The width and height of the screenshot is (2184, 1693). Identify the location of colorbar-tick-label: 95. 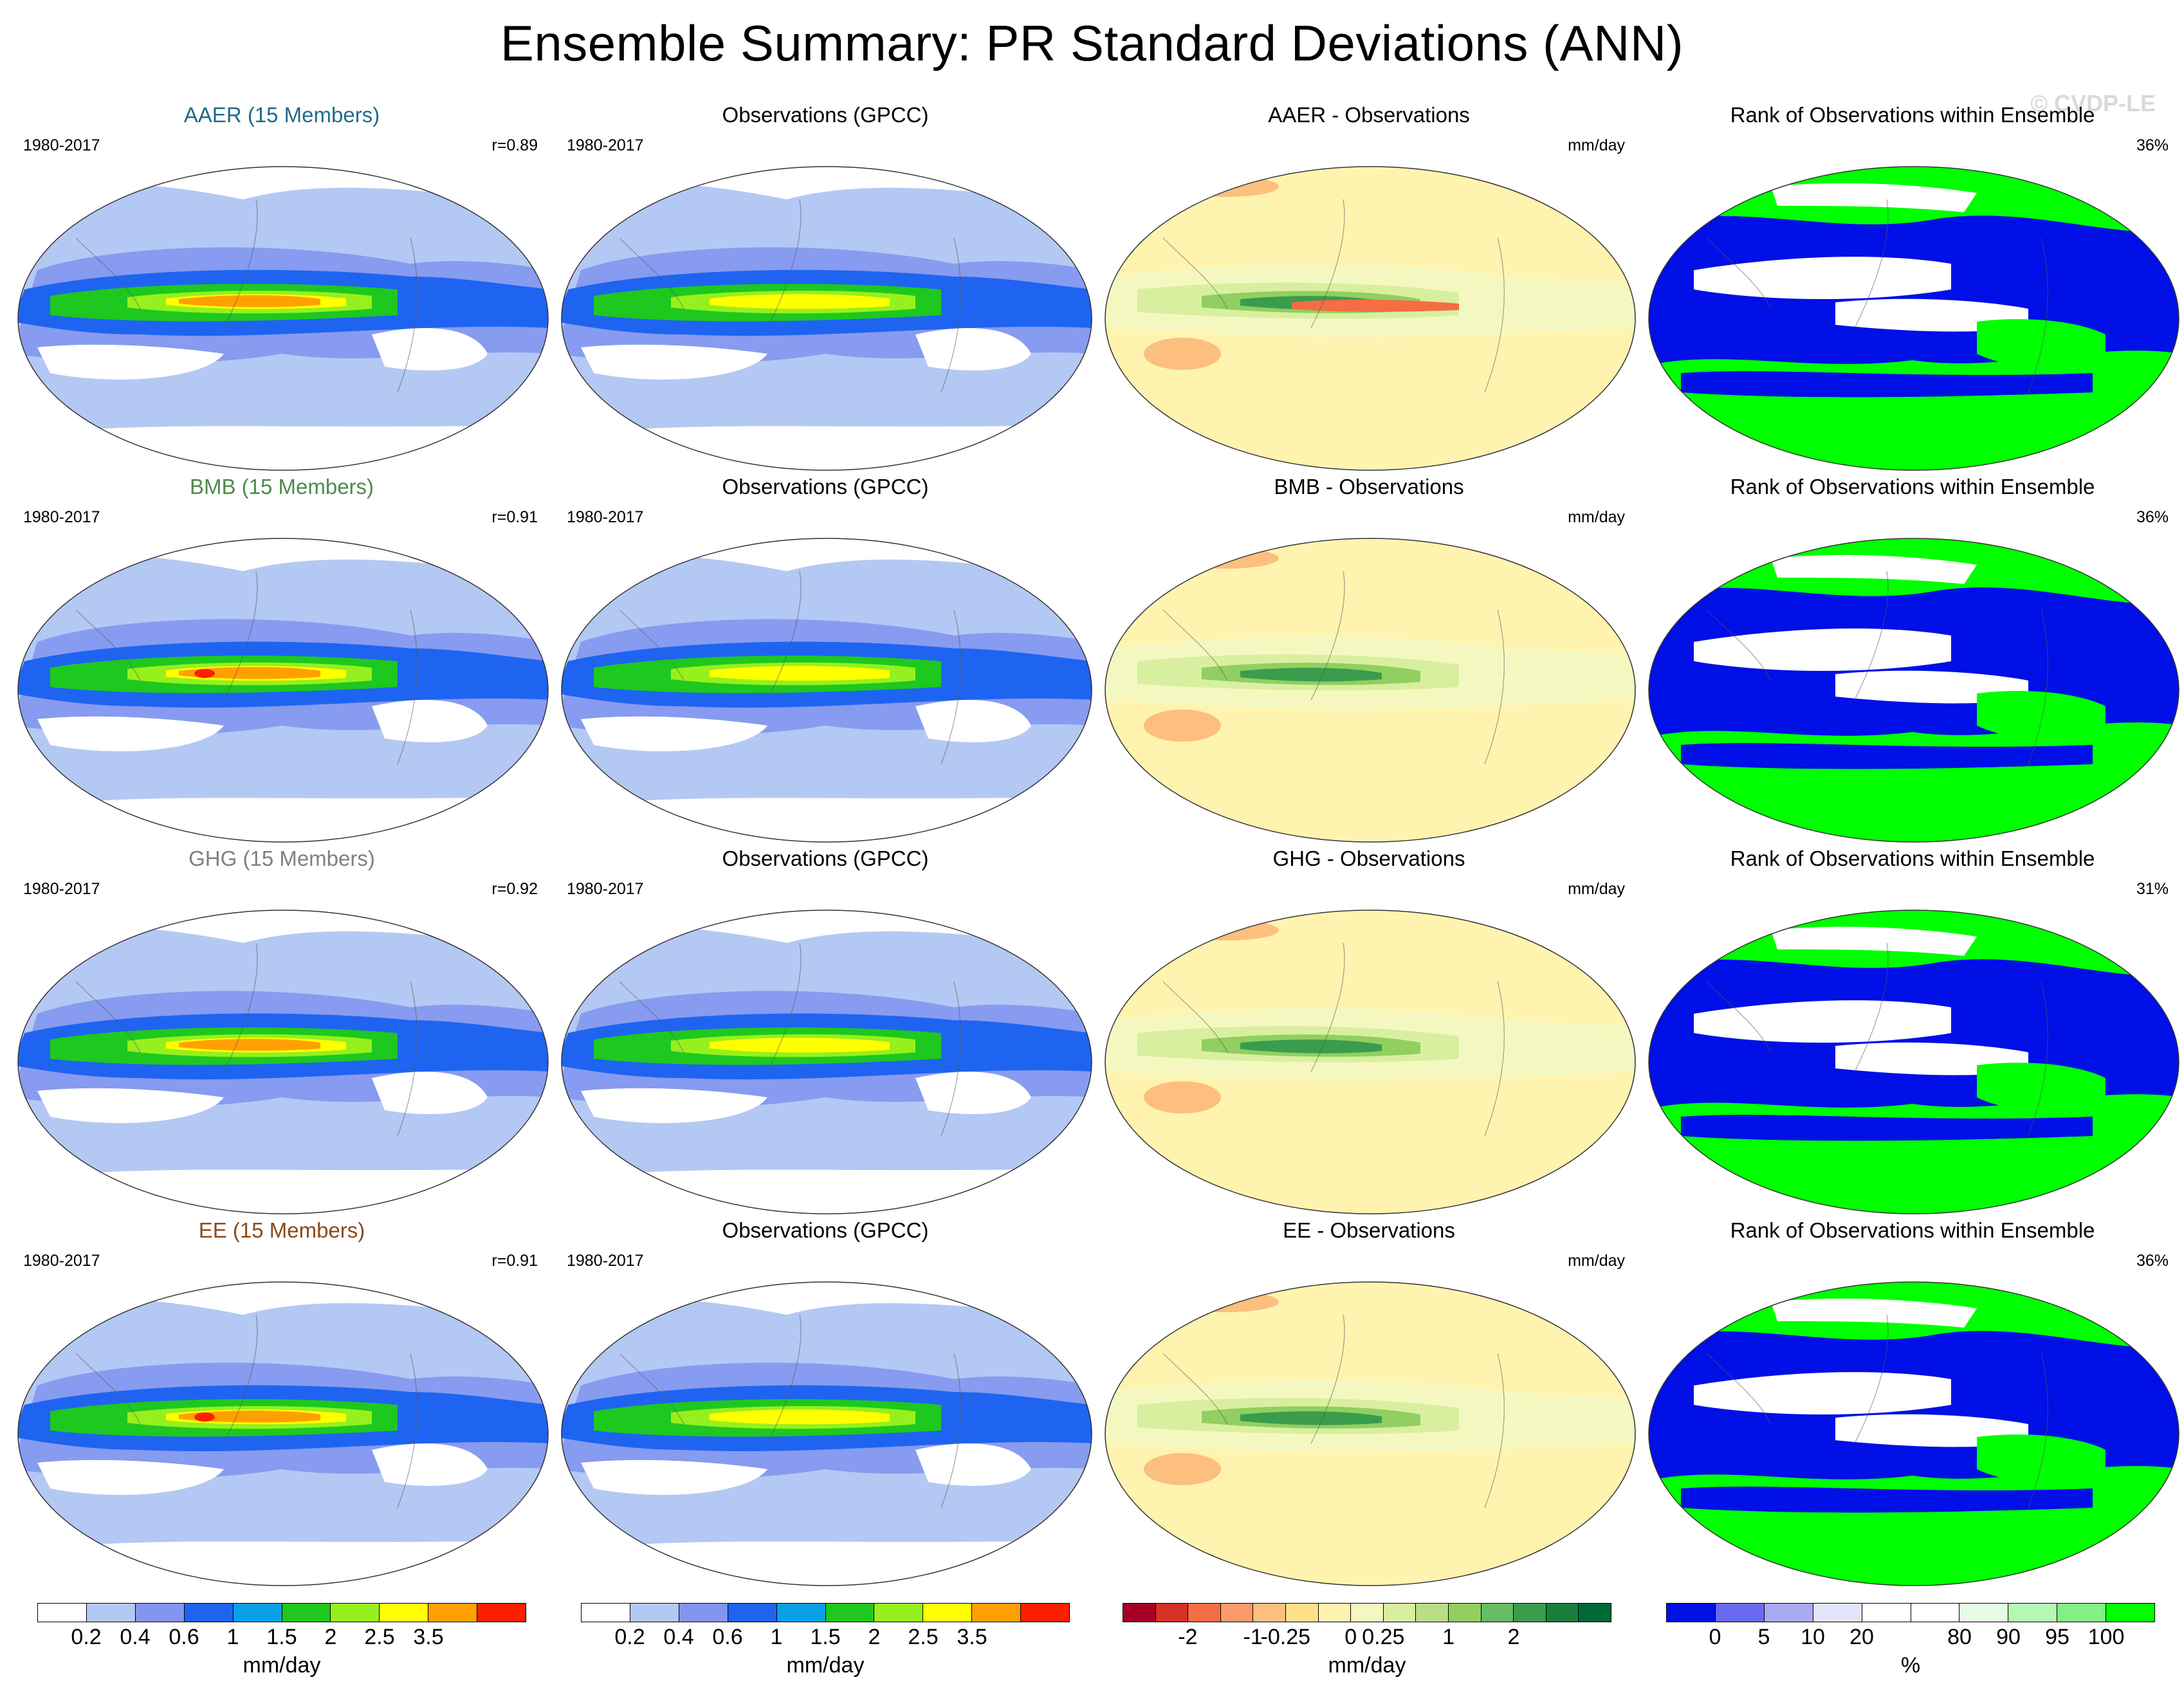
(2057, 1637).